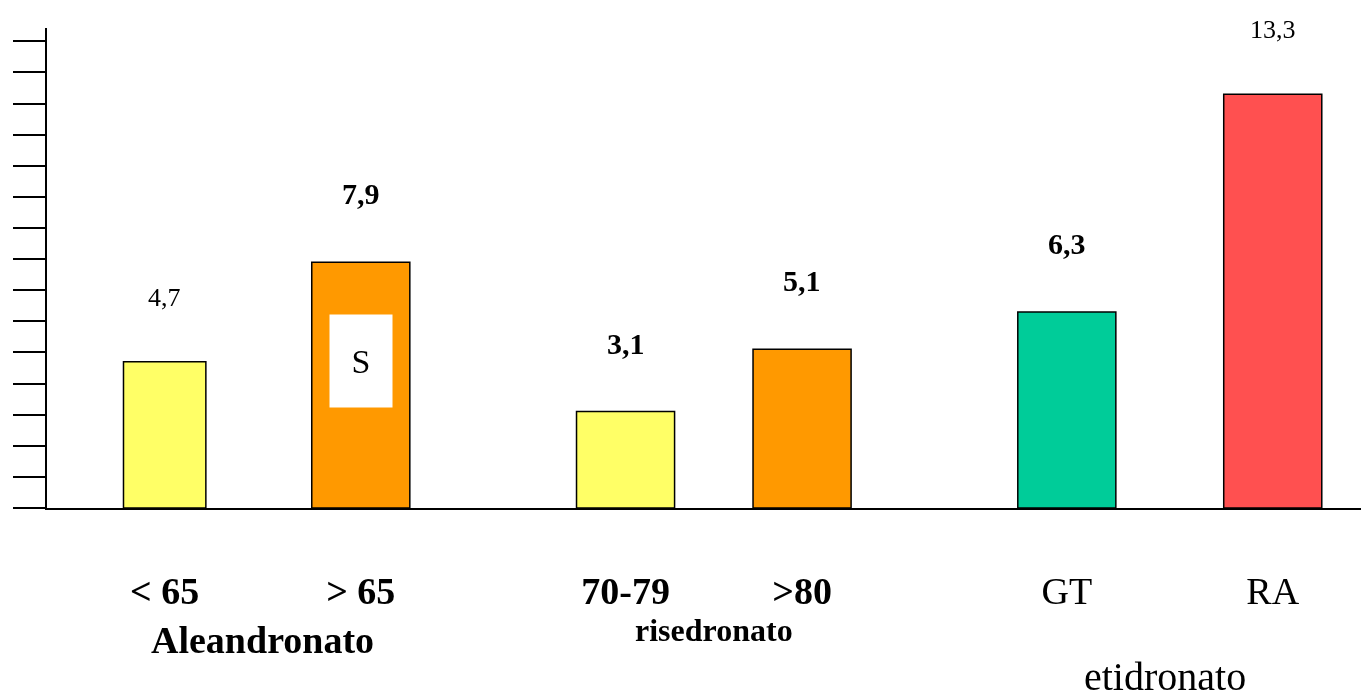 The width and height of the screenshot is (1361, 694). I want to click on text: risedronato, so click(714, 630).